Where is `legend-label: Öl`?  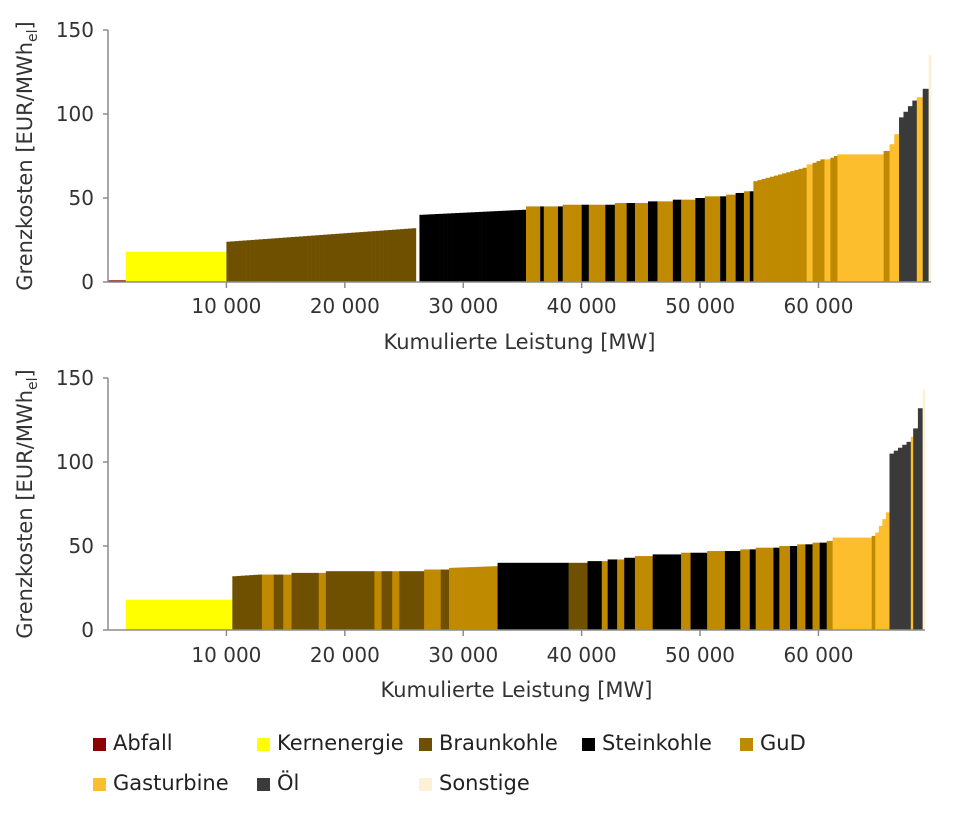
legend-label: Öl is located at coordinates (288, 782).